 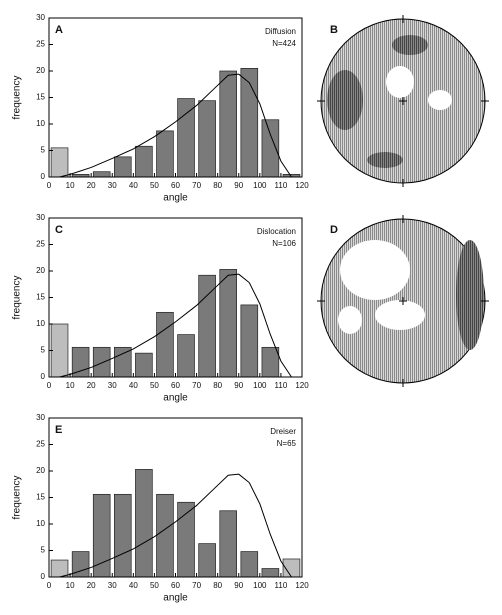 What do you see at coordinates (284, 43) in the screenshot?
I see `annotation: N=424` at bounding box center [284, 43].